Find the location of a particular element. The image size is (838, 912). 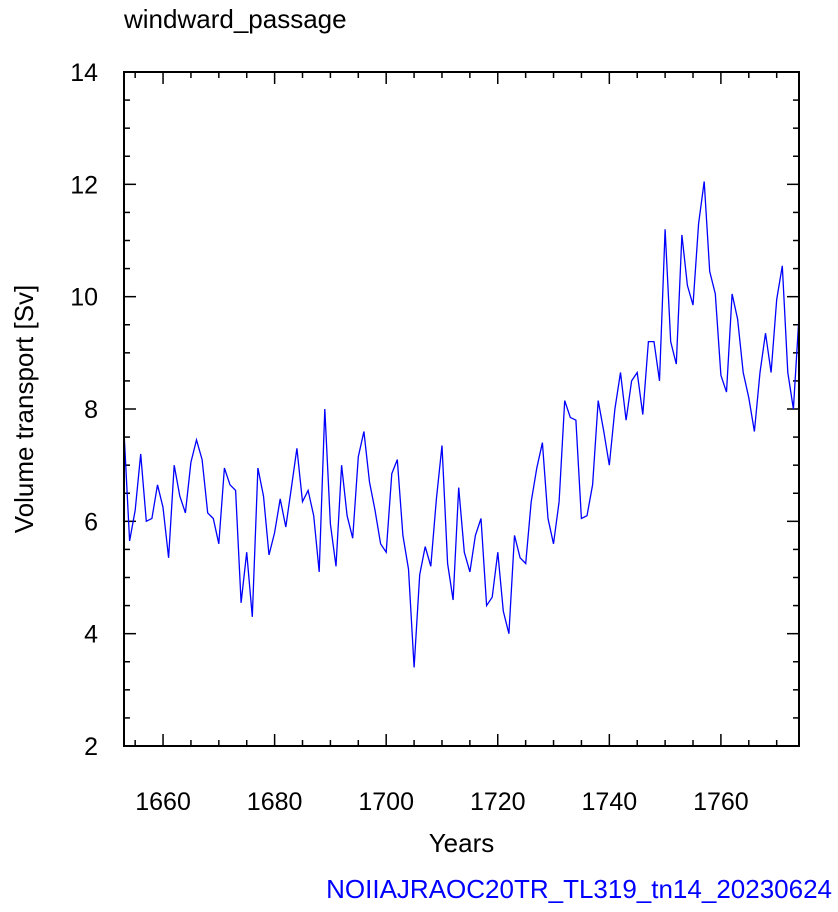

x-tick-label: 1740 is located at coordinates (610, 802).